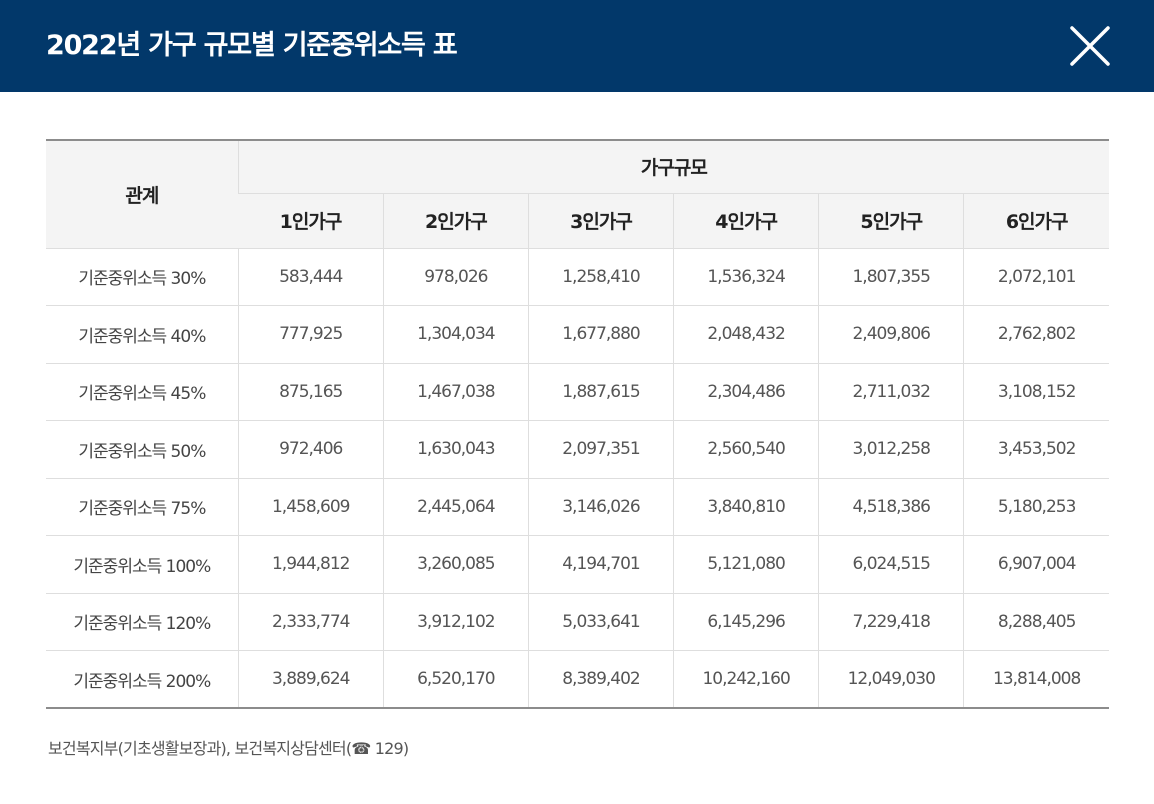 The width and height of the screenshot is (1154, 804). Describe the element at coordinates (1036, 221) in the screenshot. I see `column-header: 6인가구` at that location.